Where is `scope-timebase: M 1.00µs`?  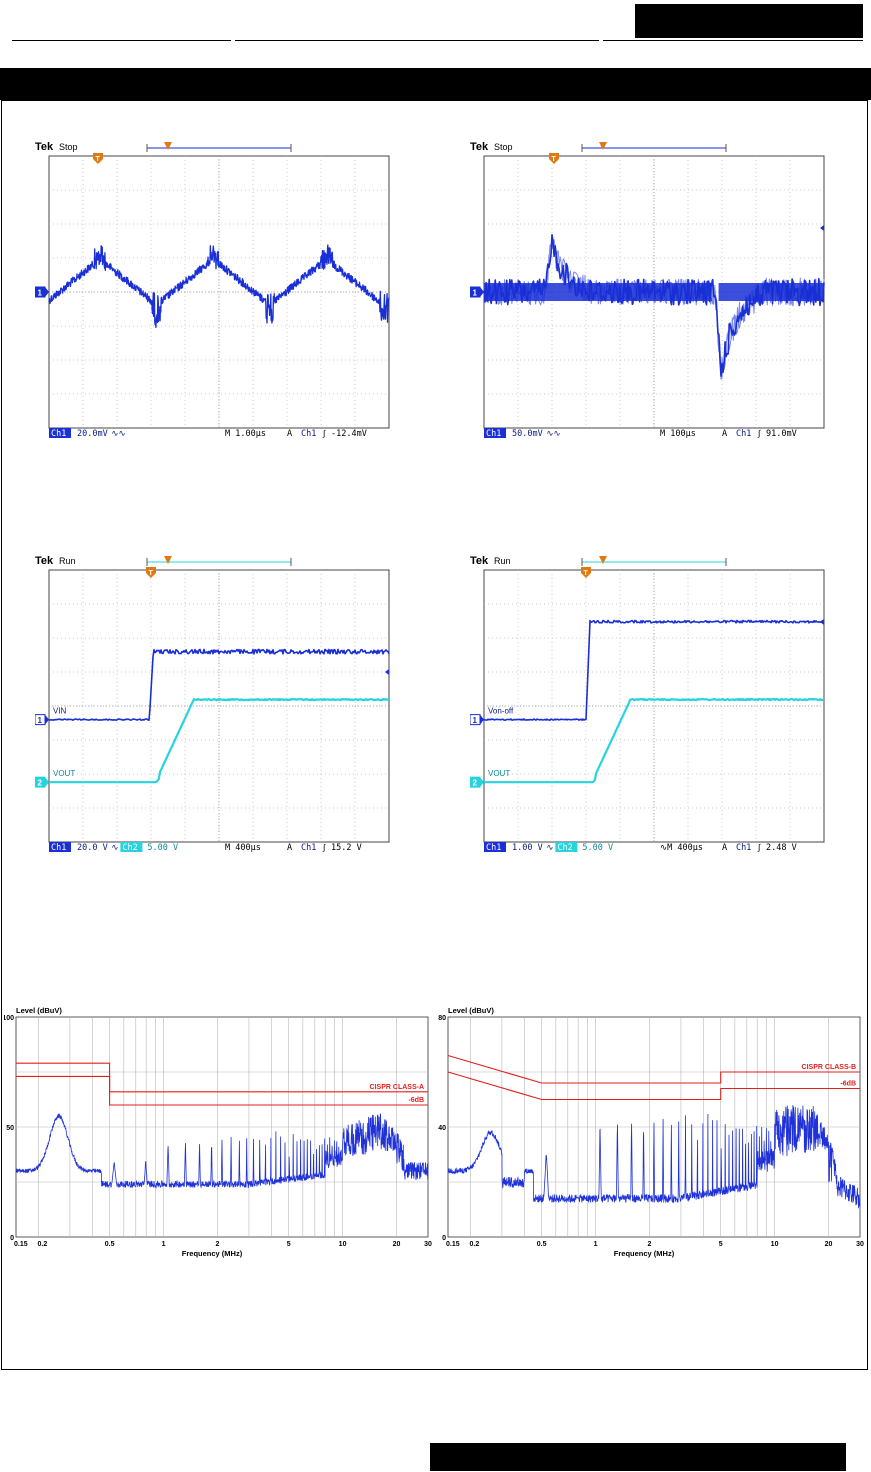 scope-timebase: M 1.00µs is located at coordinates (245, 434).